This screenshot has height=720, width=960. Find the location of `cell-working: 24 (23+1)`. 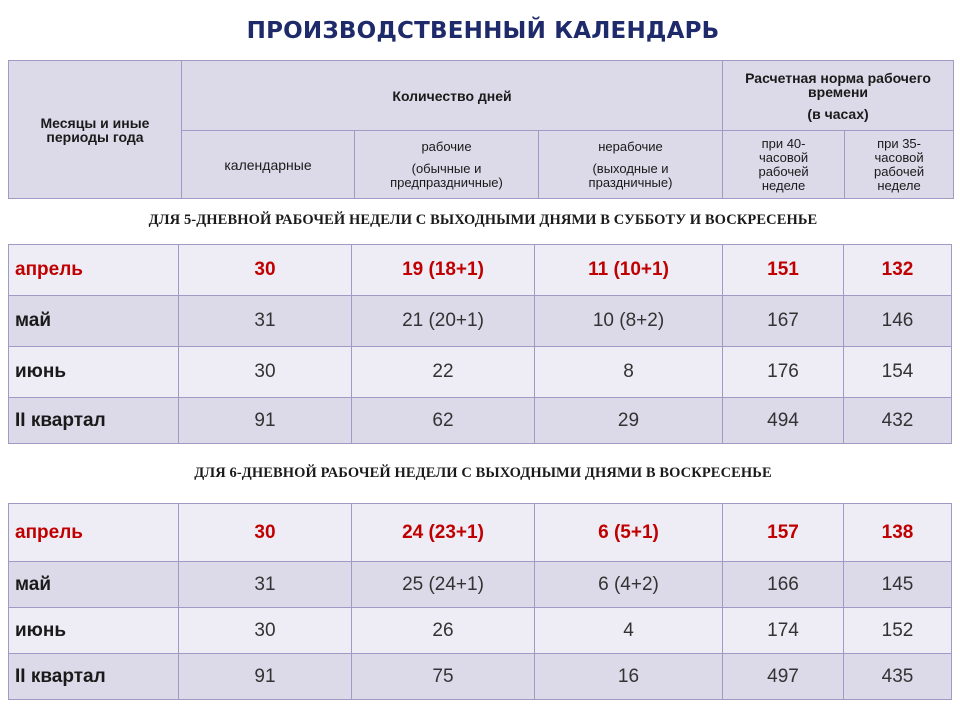

cell-working: 24 (23+1) is located at coordinates (443, 532).